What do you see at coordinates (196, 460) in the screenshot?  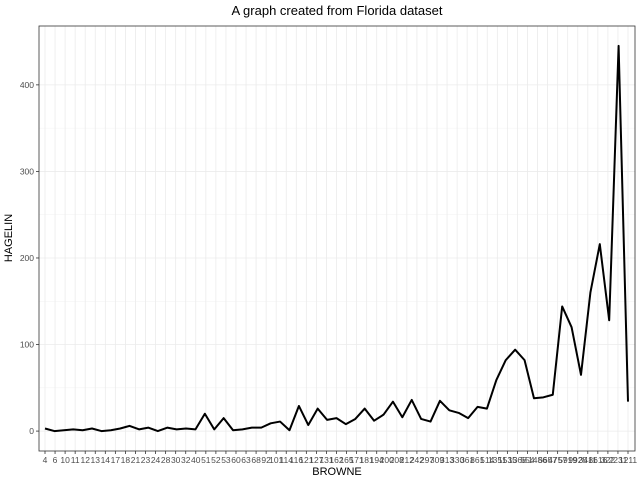 I see `x-tick-label: 40` at bounding box center [196, 460].